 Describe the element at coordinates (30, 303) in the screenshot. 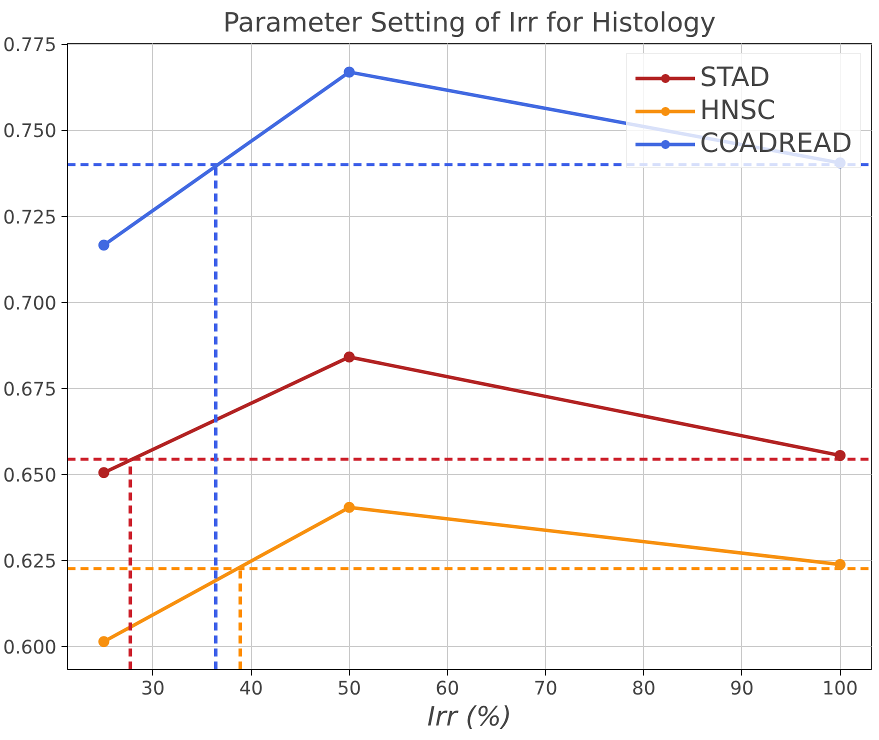

I see `y-tick-label: 0.700` at that location.